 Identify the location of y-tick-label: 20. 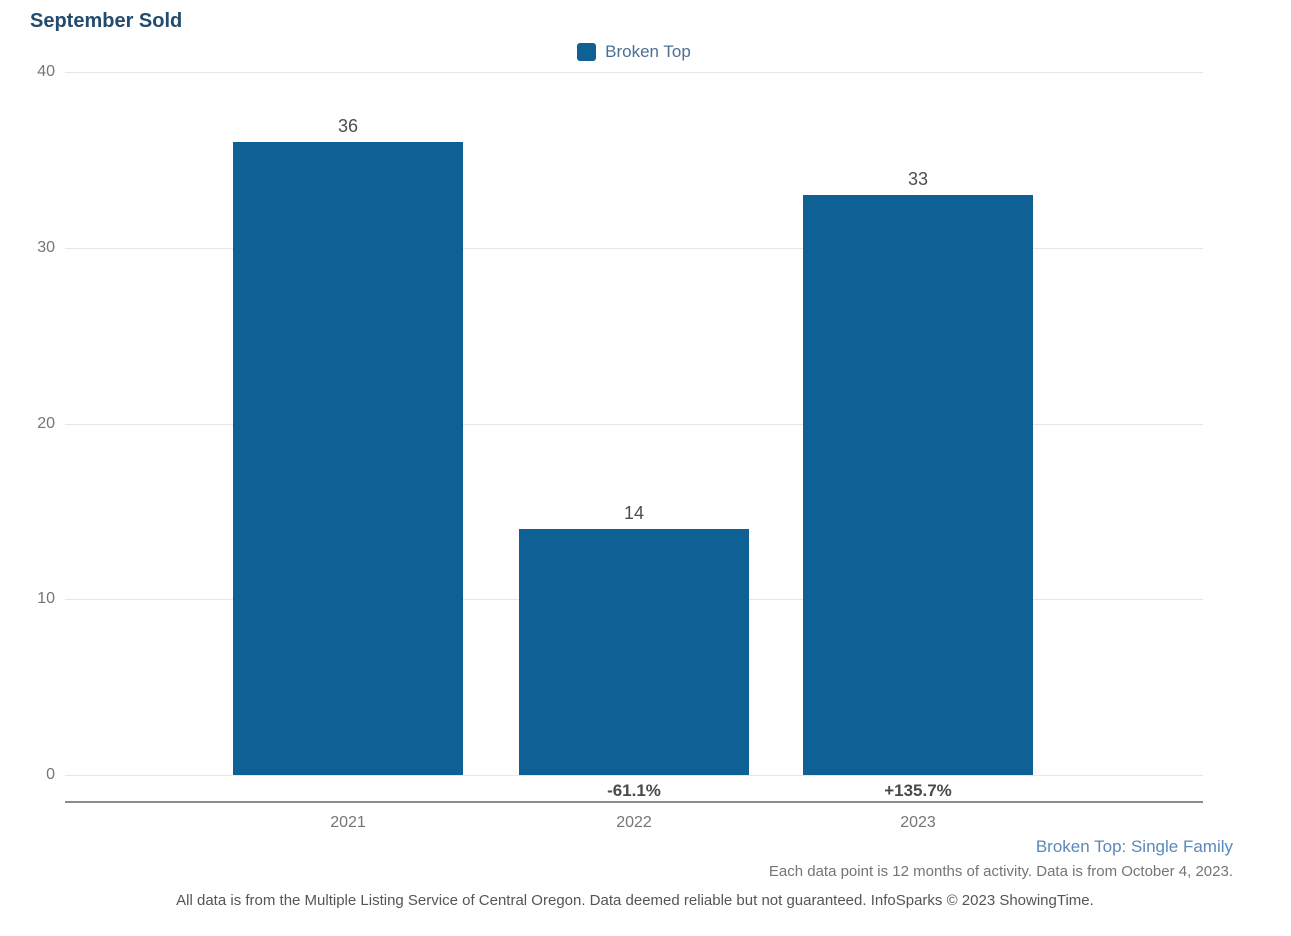
(46, 423).